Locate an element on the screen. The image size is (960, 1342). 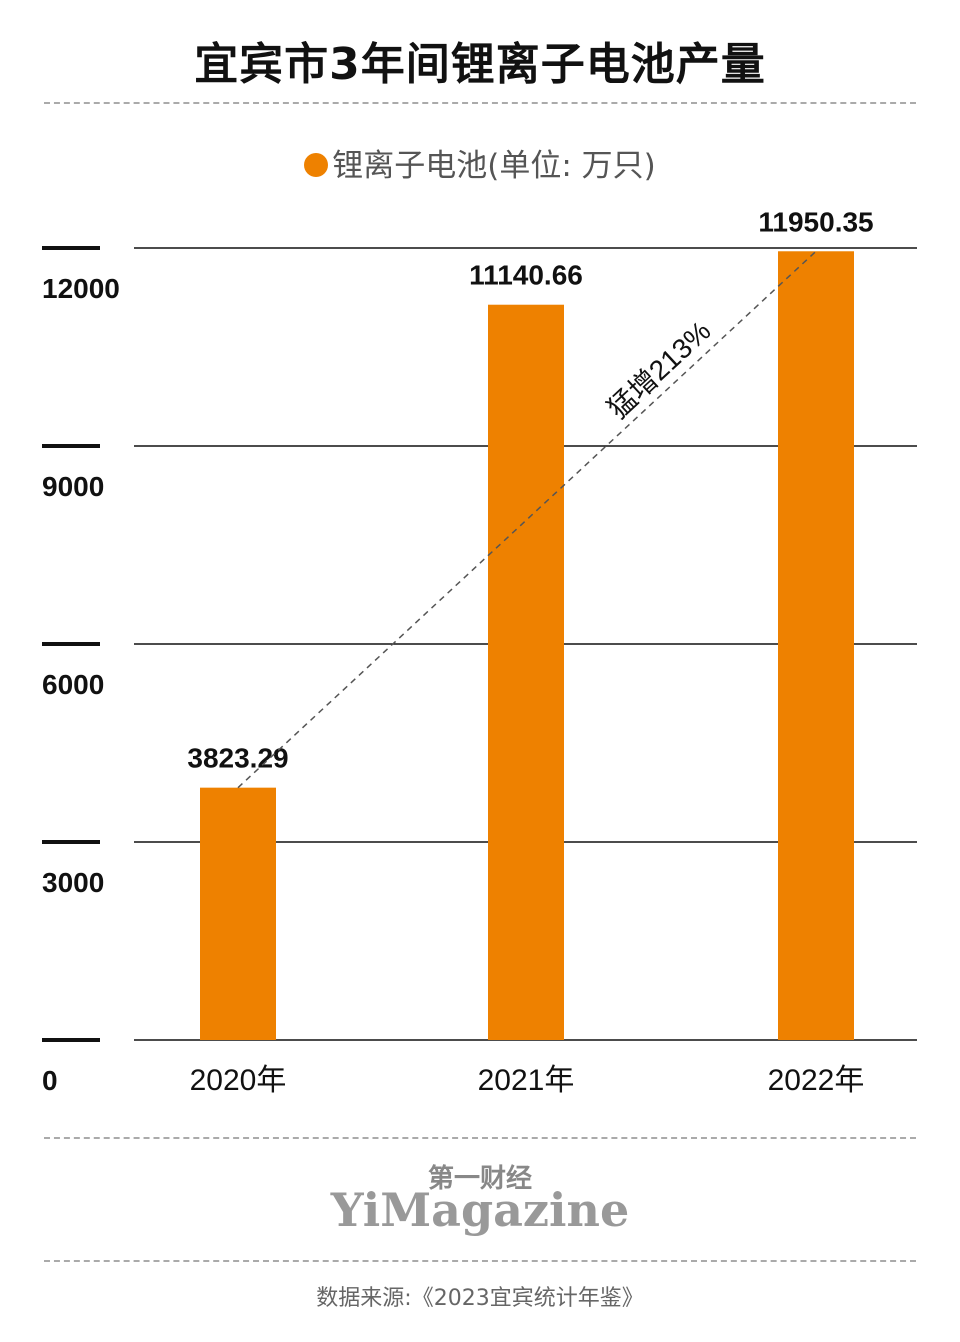
brand-logo: YiMagazine is located at coordinates (480, 1210).